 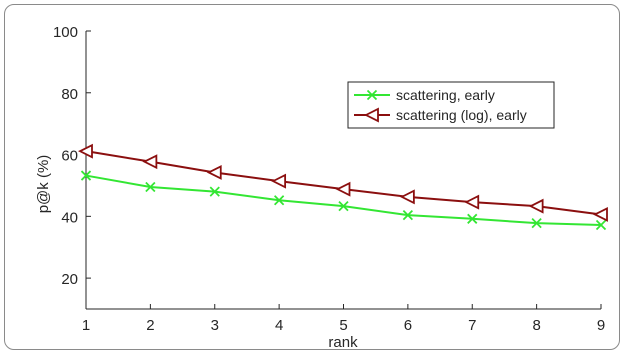 I want to click on series-line, so click(x=343, y=200).